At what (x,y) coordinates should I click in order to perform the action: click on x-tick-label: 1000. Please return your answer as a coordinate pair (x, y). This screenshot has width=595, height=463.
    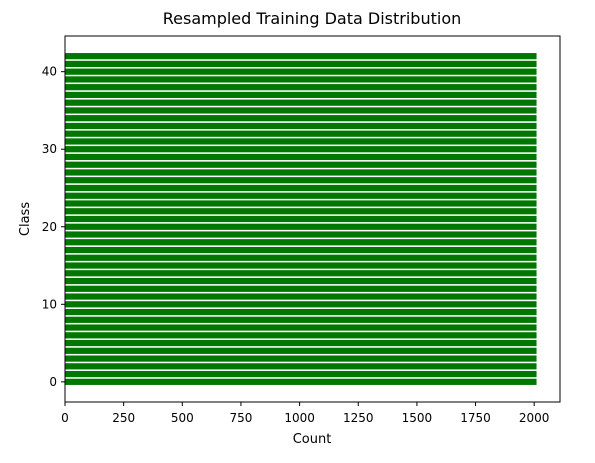
    Looking at the image, I should click on (299, 418).